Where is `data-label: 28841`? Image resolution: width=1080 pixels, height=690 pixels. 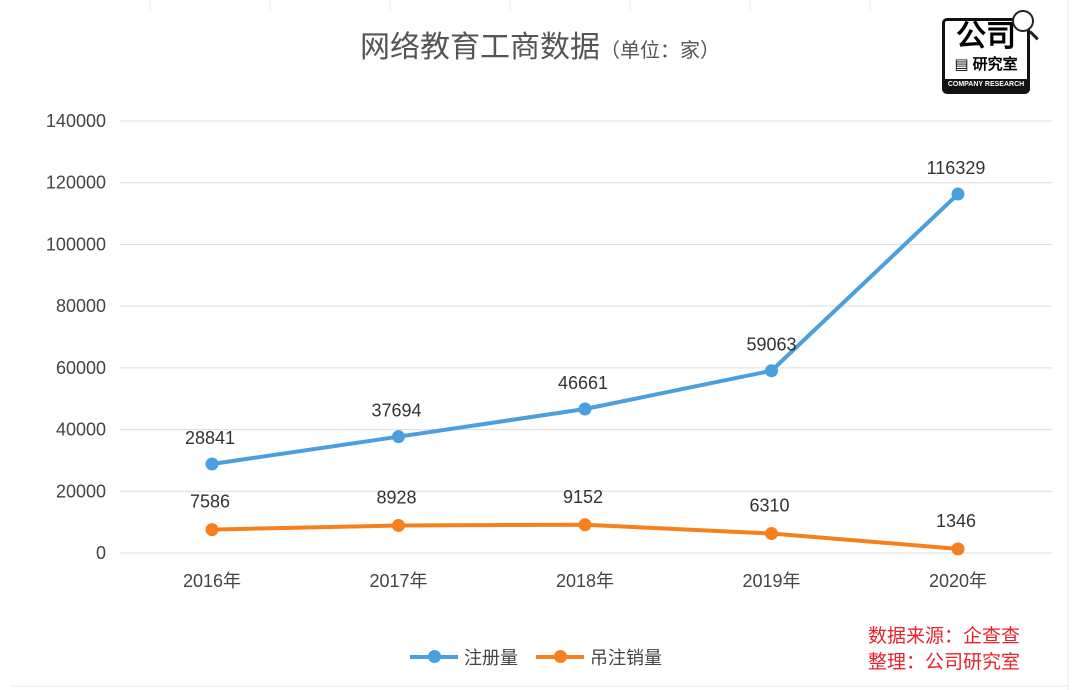 data-label: 28841 is located at coordinates (210, 438).